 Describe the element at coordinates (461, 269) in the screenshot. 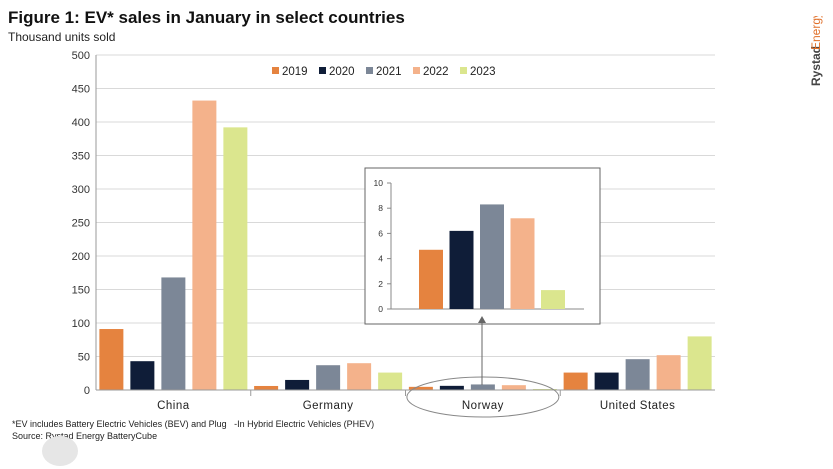

I see `inset-bar-2020` at that location.